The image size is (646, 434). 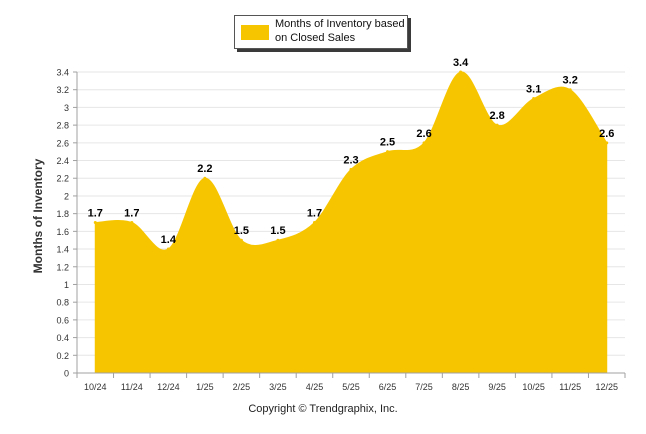 I want to click on y-tick-label: 1.2, so click(x=62, y=267).